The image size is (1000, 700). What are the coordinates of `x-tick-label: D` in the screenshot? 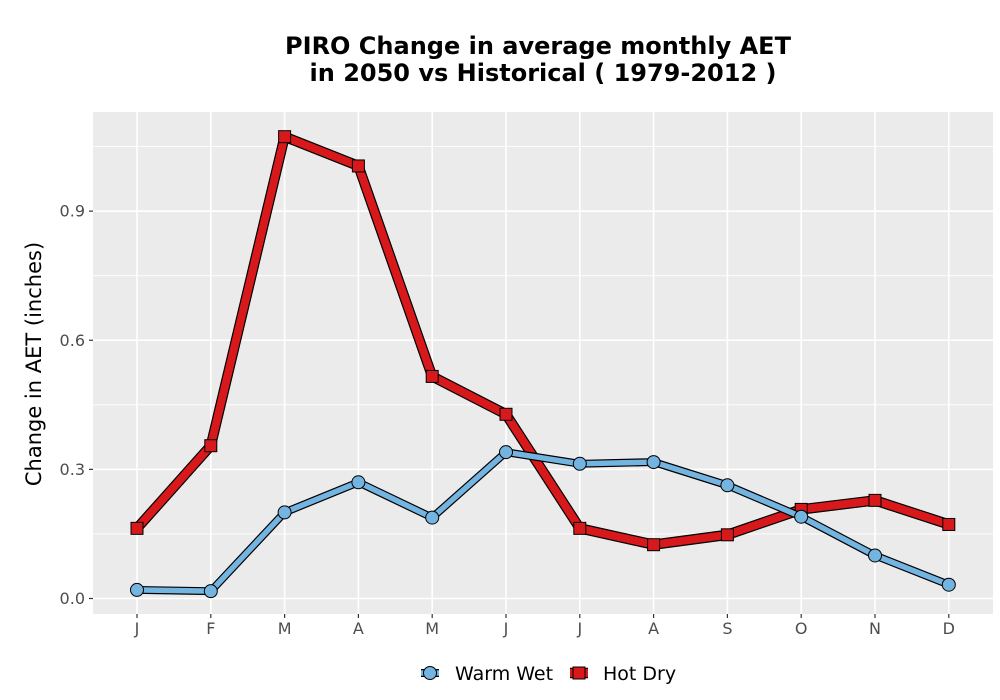 It's located at (949, 628).